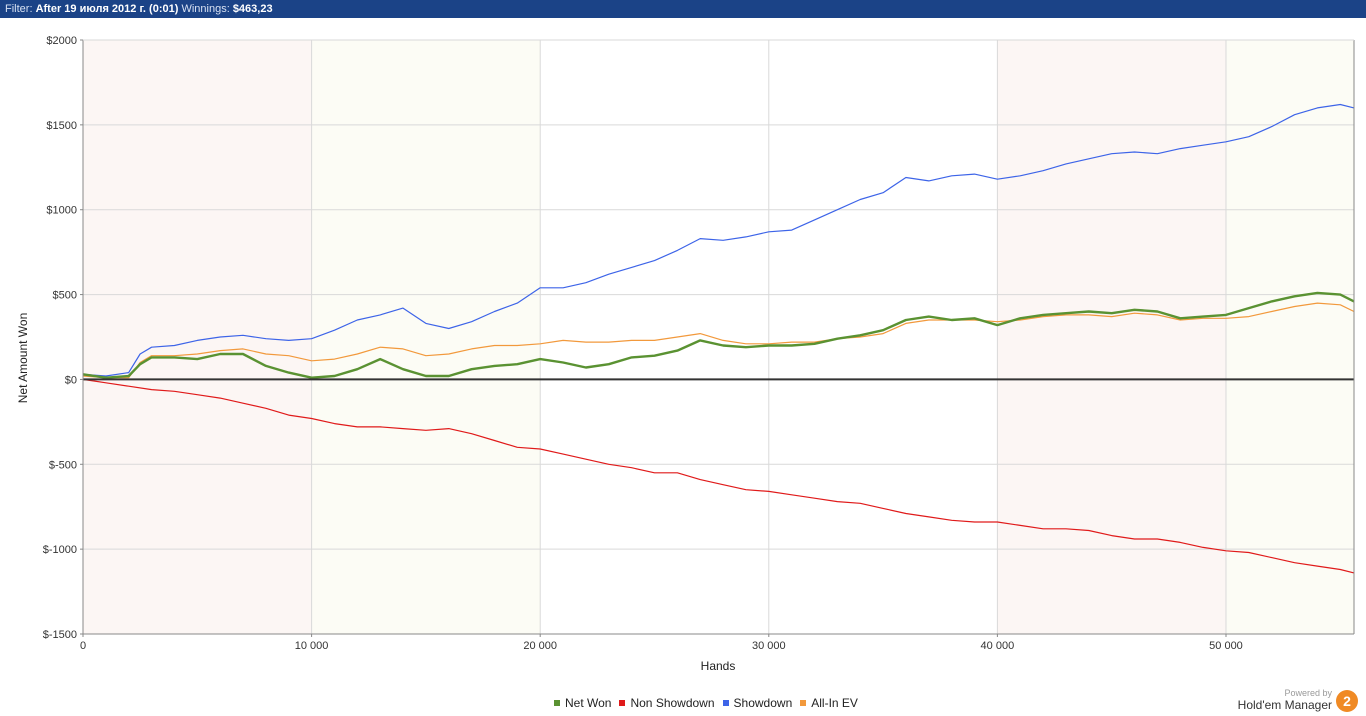  What do you see at coordinates (834, 703) in the screenshot?
I see `legend-label: All-In EV` at bounding box center [834, 703].